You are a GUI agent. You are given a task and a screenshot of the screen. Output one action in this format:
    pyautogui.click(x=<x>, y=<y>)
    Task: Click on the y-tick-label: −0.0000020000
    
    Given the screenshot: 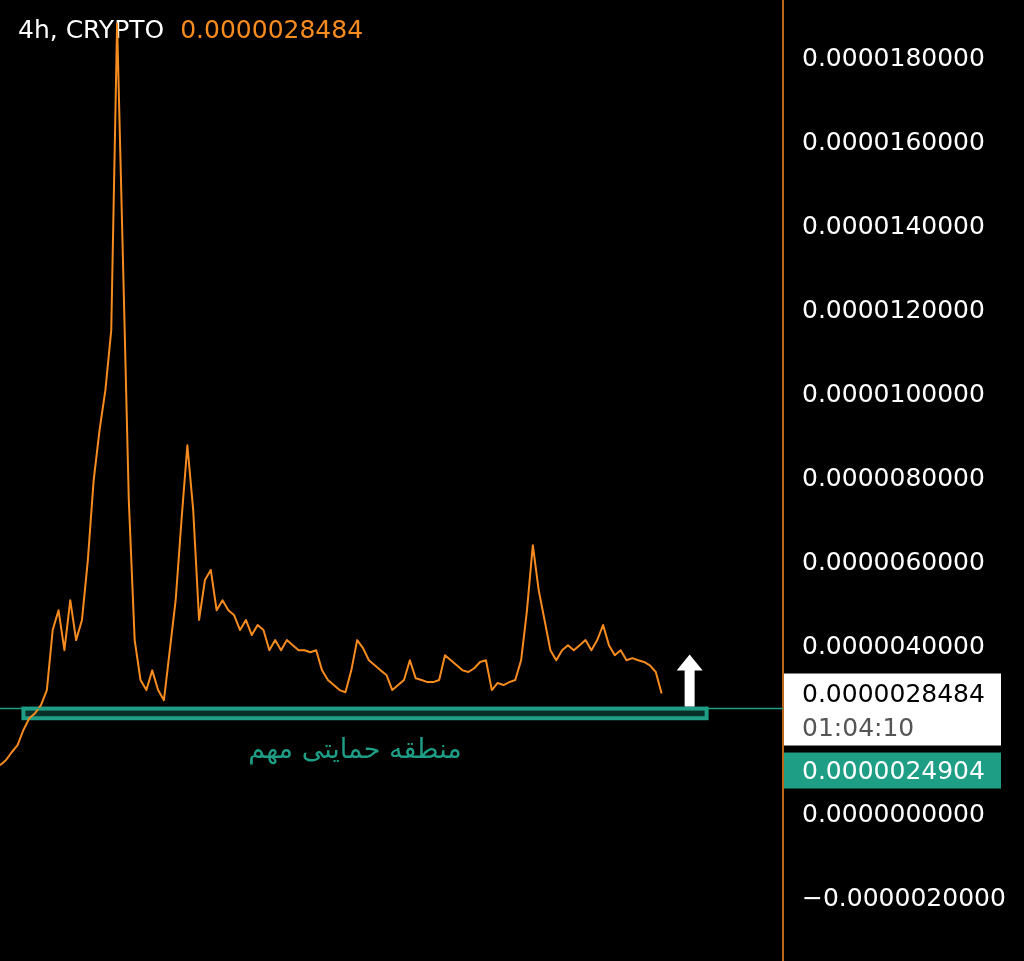 What is the action you would take?
    pyautogui.click(x=904, y=897)
    